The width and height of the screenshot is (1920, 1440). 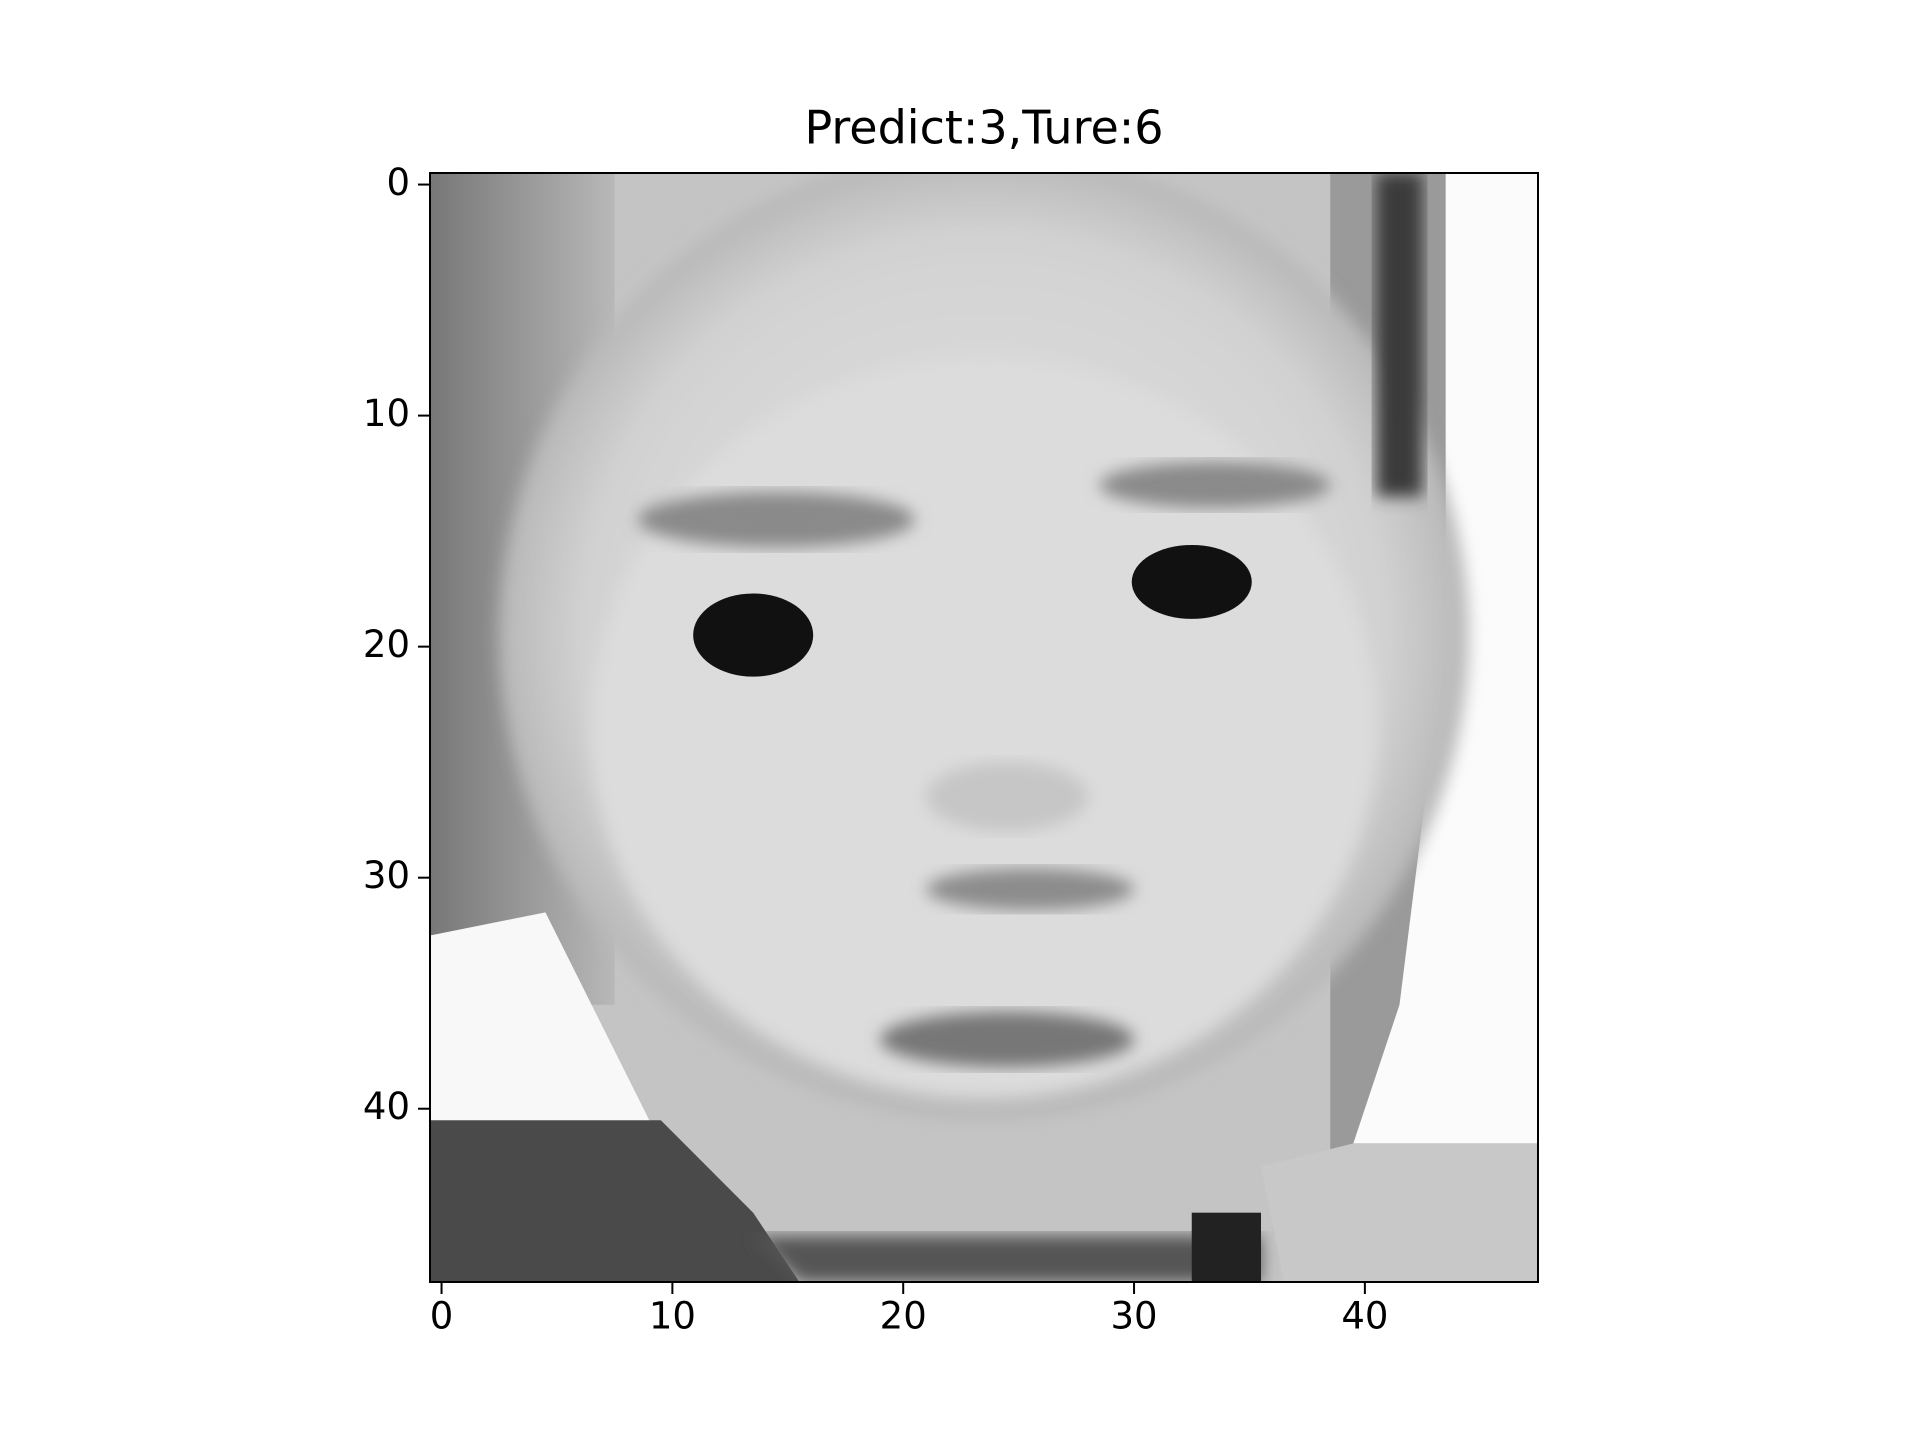 What do you see at coordinates (903, 1316) in the screenshot?
I see `x-tick-label: 20` at bounding box center [903, 1316].